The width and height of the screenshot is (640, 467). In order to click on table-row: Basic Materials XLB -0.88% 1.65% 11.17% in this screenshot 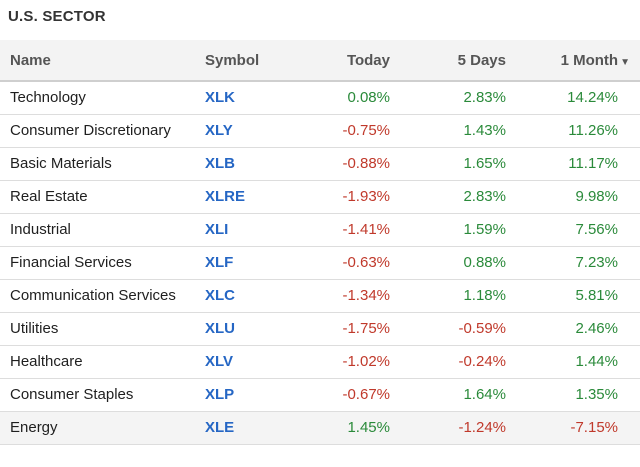, I will do `click(320, 164)`.